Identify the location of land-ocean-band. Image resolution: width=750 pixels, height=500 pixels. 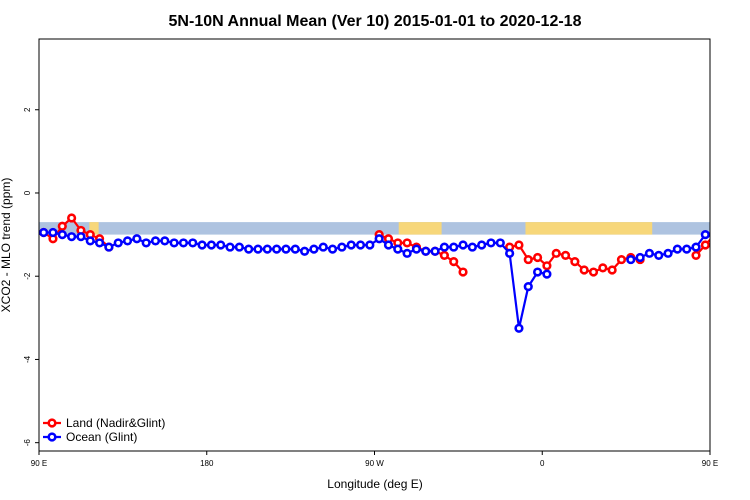
(388, 228).